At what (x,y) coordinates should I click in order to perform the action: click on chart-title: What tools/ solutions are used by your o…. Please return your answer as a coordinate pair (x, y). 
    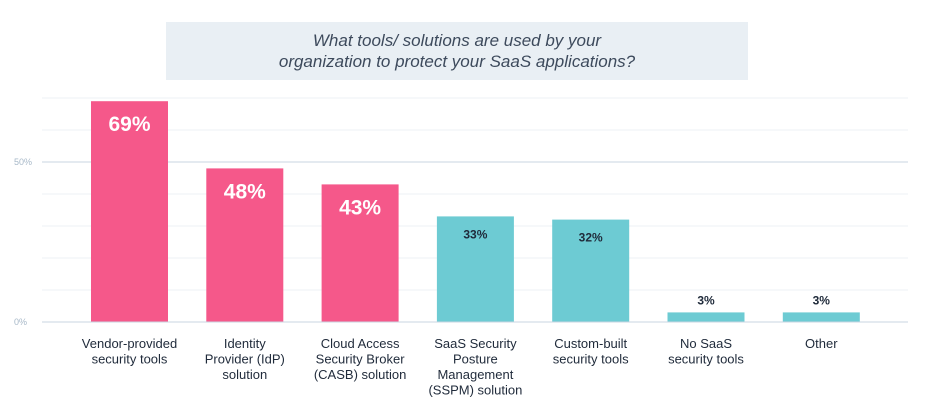
    Looking at the image, I should click on (457, 51).